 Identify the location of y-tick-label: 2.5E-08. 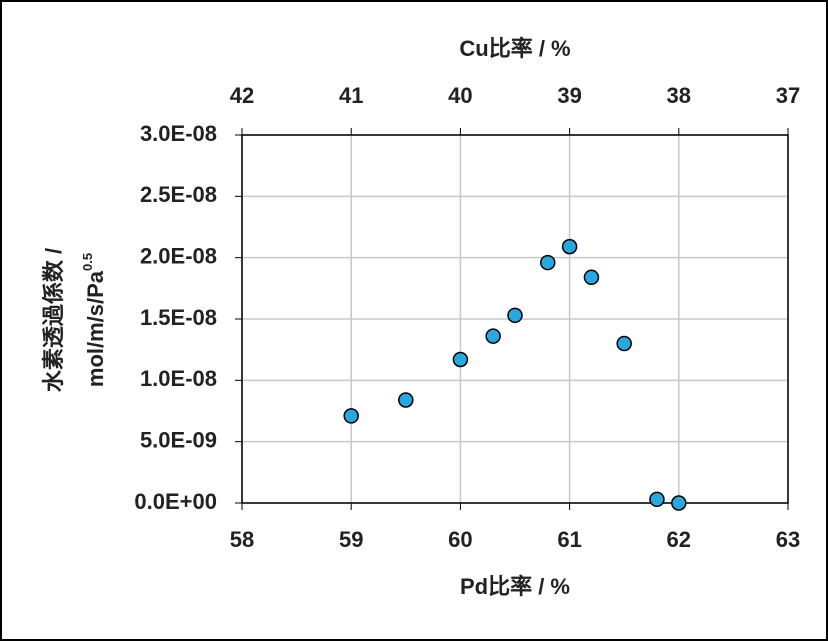
(178, 194).